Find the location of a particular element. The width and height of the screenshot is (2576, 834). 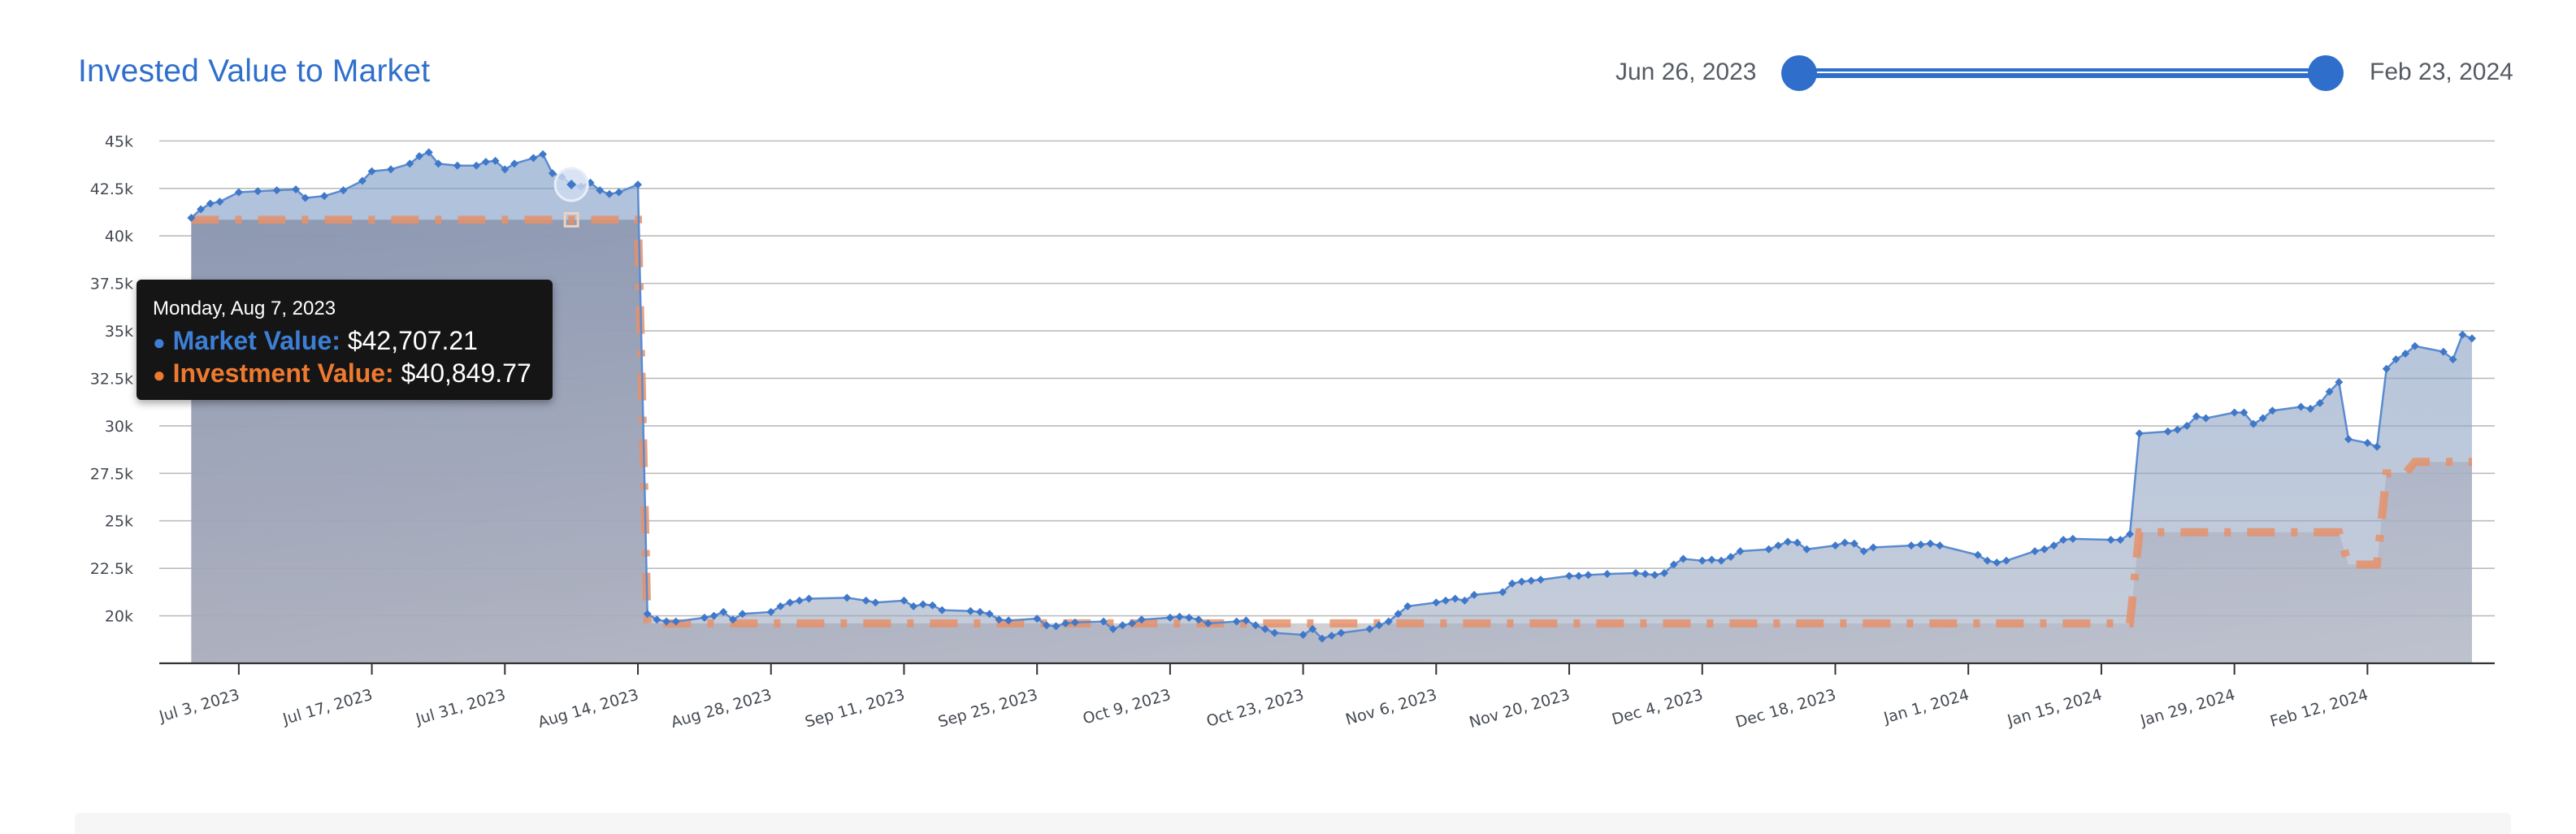

date-range-slider is located at coordinates (2062, 73).